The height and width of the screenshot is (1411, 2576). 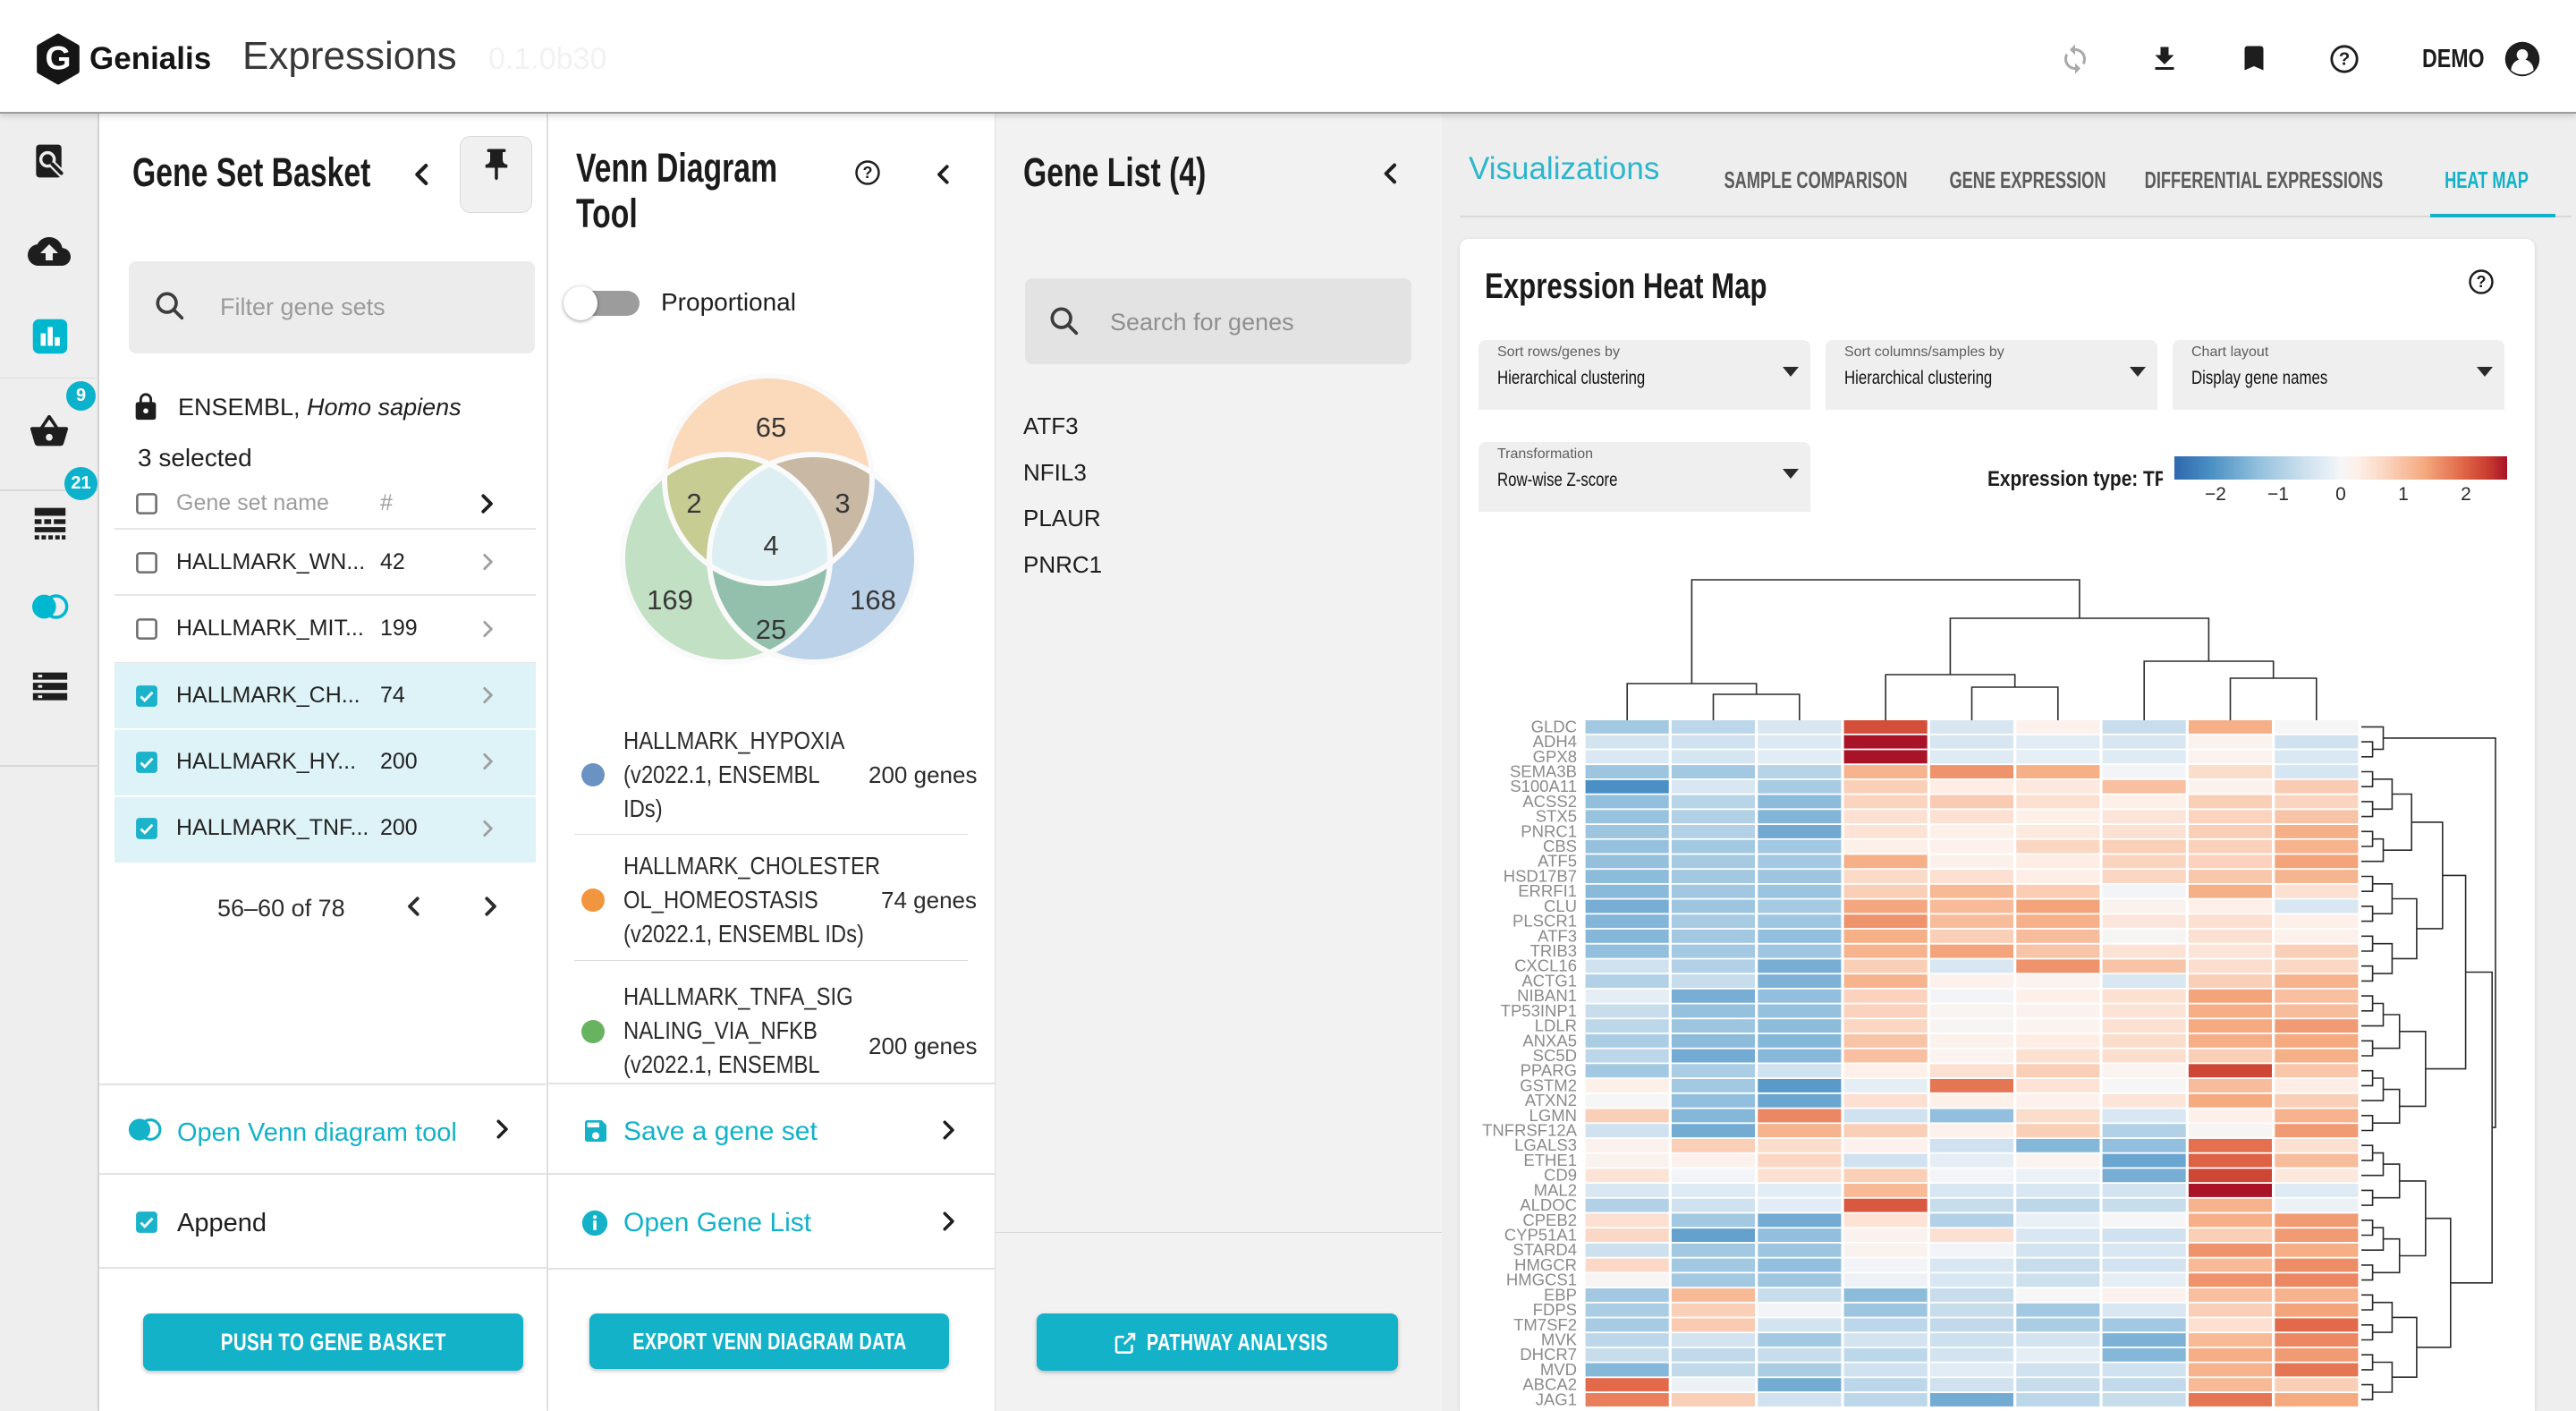 I want to click on svg-text: TM7SF2, so click(x=1545, y=1324).